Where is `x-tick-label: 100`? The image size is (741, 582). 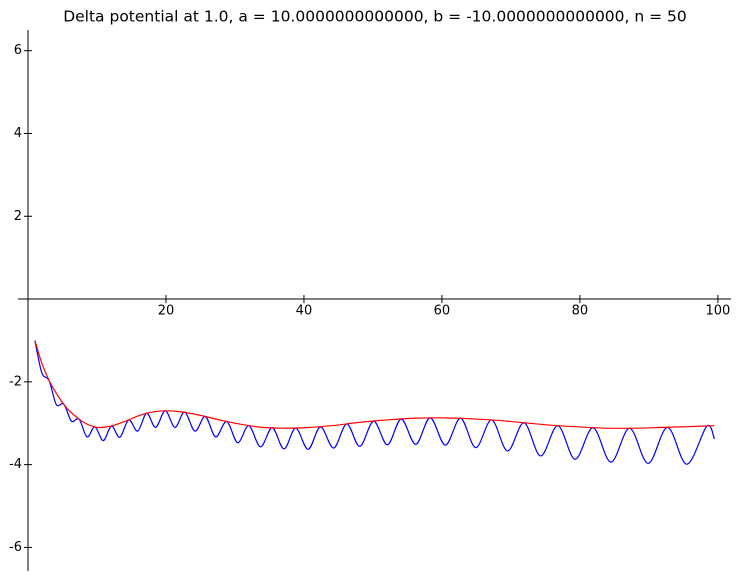
x-tick-label: 100 is located at coordinates (717, 311).